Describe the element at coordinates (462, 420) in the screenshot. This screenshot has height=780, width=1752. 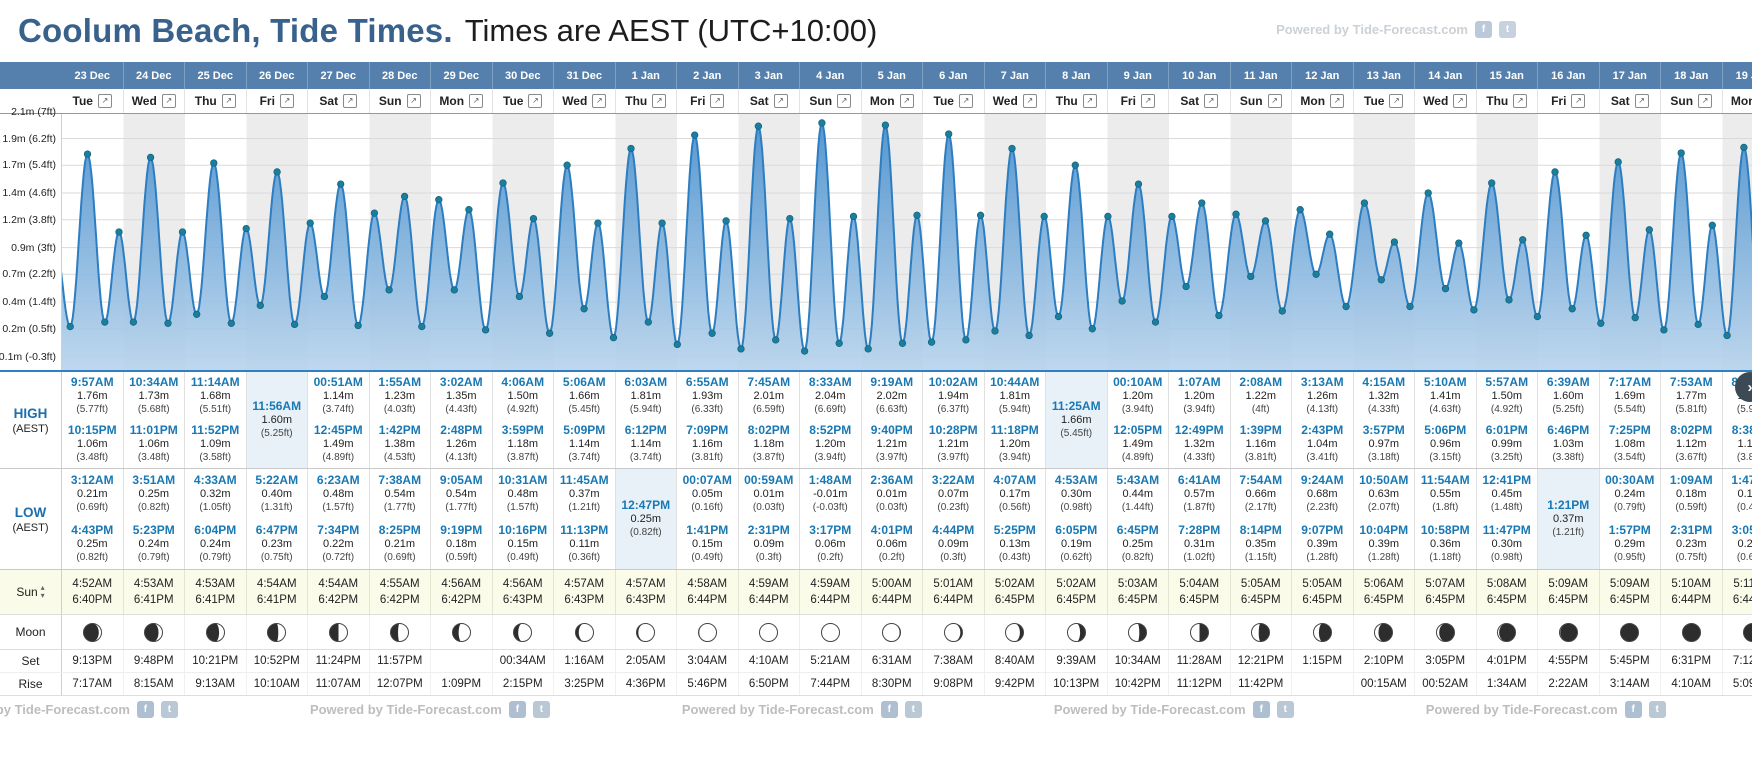
I see `high-tide-cell: 3:02AM 1.35m (4.43ft) 2:48PM 1.26m (4.13ft)` at that location.